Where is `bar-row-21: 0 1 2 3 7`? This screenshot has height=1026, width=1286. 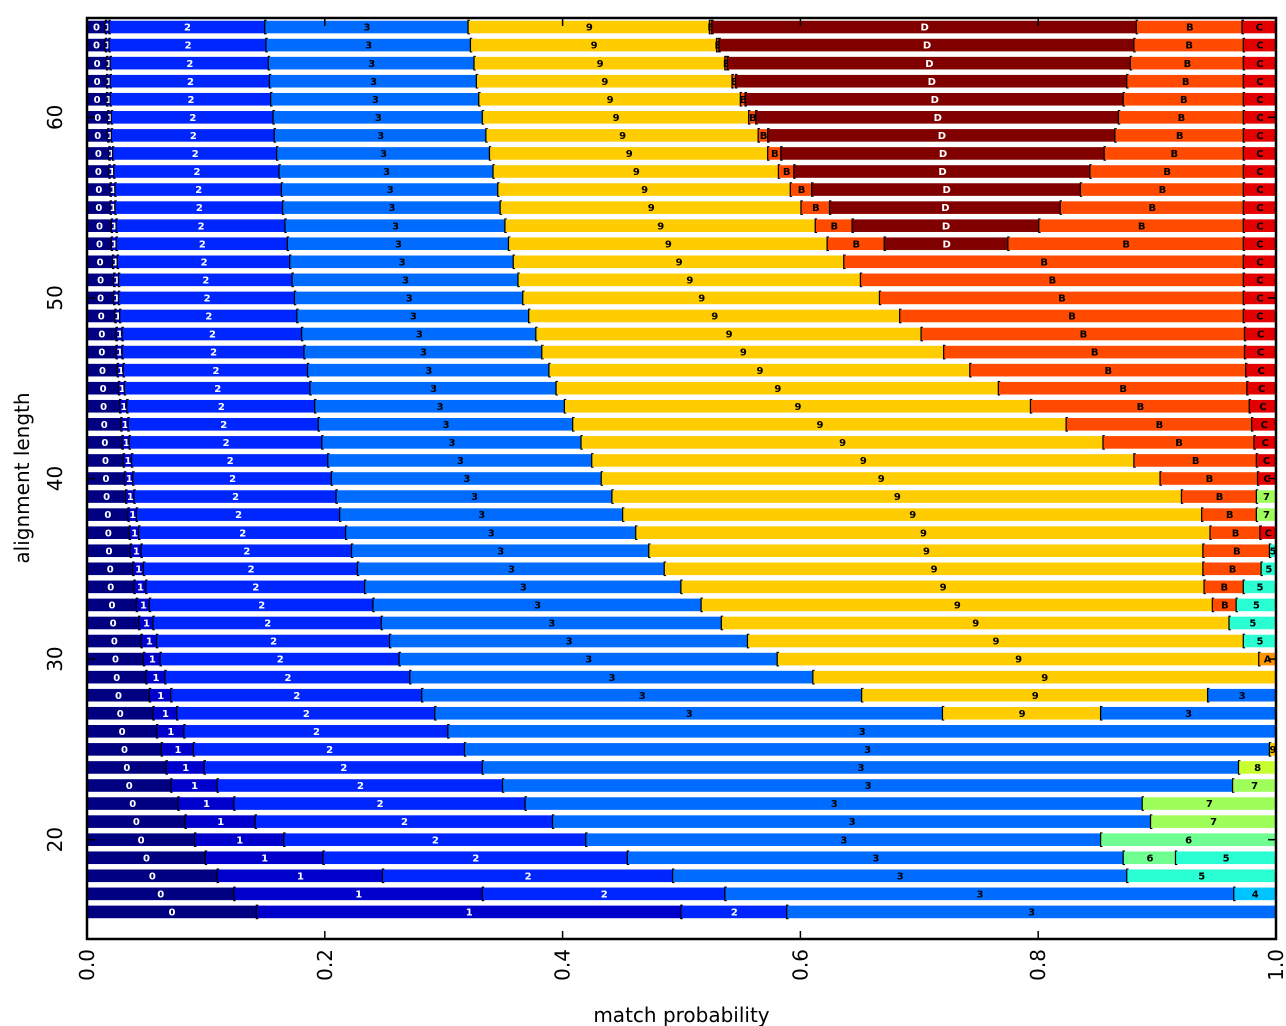
bar-row-21: 0 1 2 3 7 is located at coordinates (681, 821).